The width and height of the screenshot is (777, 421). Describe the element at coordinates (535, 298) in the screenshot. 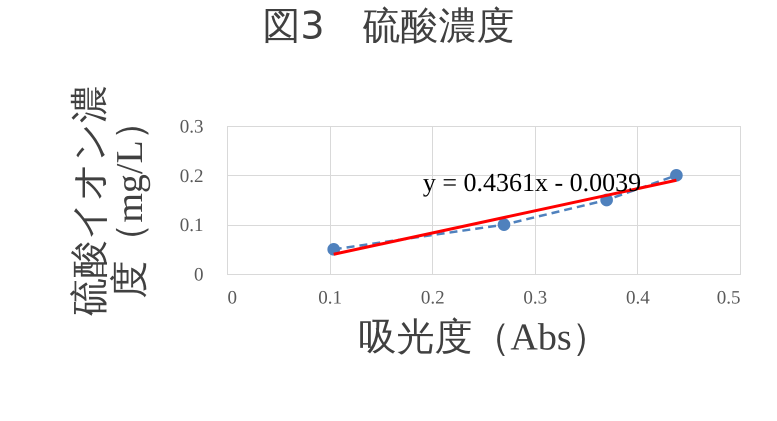

I see `x-tick-label: 0.3` at that location.